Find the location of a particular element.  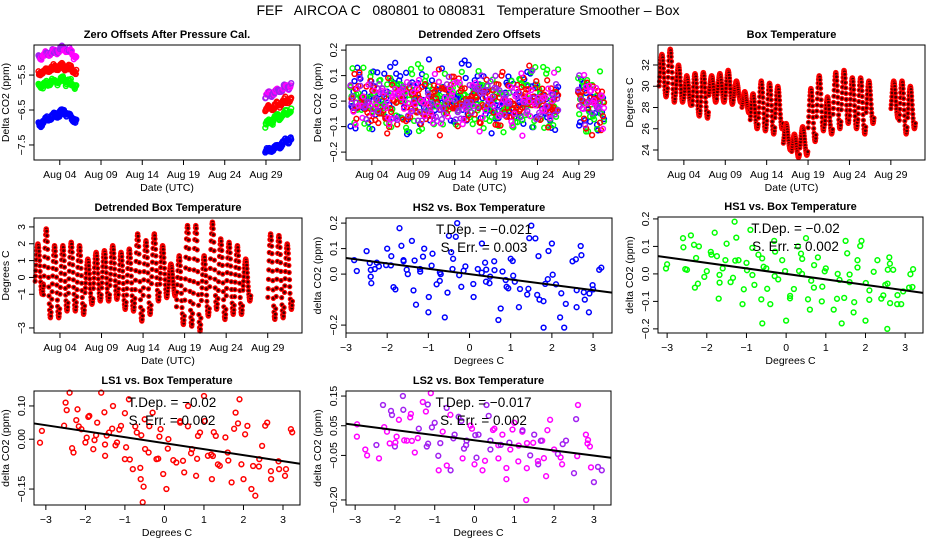

y-axis-label: Degrees C is located at coordinates (6, 275).